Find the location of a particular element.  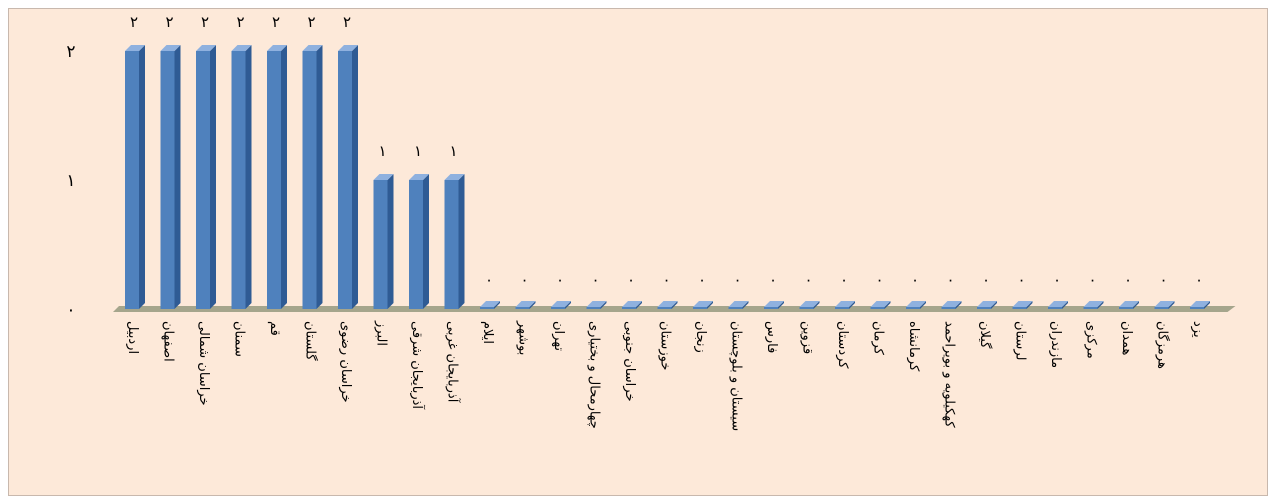

x-tick-label: خوزستان is located at coordinates (665, 345).